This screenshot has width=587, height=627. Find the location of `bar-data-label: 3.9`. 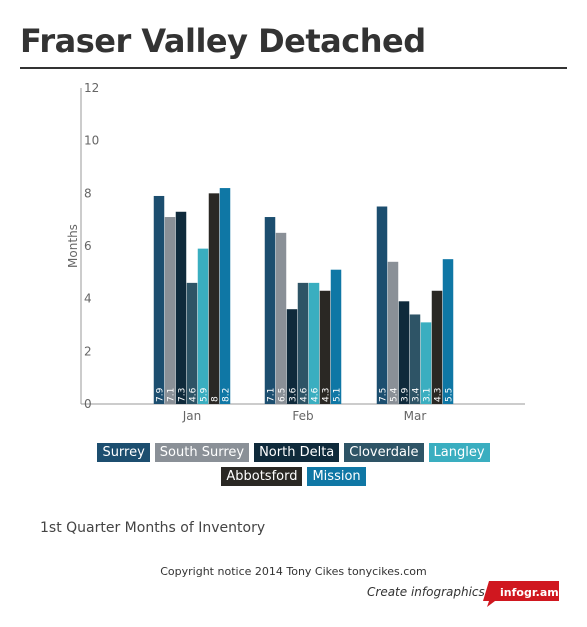

bar-data-label: 3.9 is located at coordinates (406, 394).